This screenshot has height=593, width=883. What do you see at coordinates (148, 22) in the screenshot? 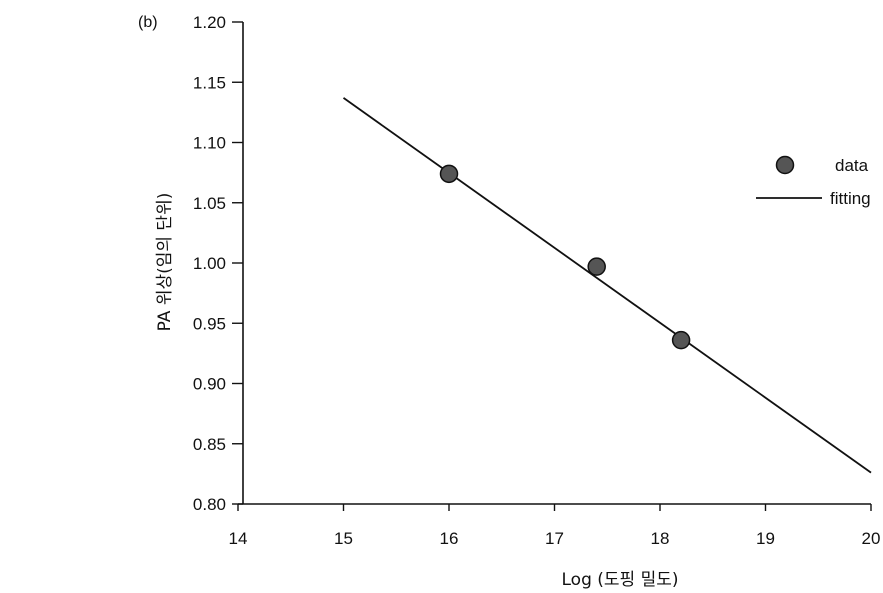
I see `panel-label: (b)` at bounding box center [148, 22].